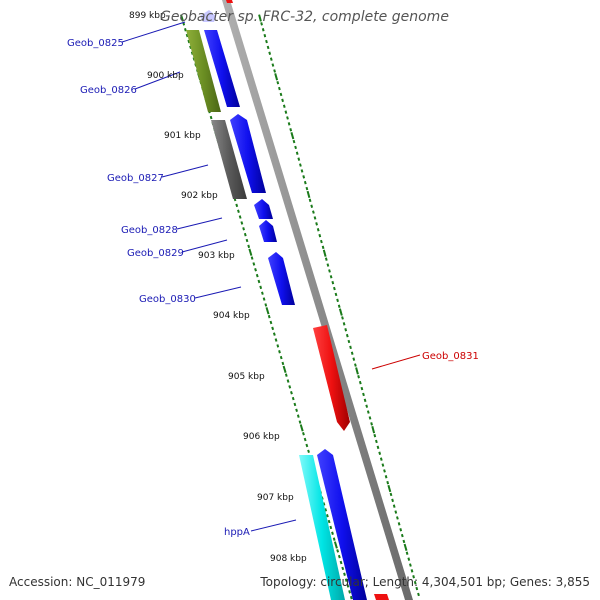  What do you see at coordinates (167, 299) in the screenshot?
I see `gene-label-geob0830: Geob_0830` at bounding box center [167, 299].